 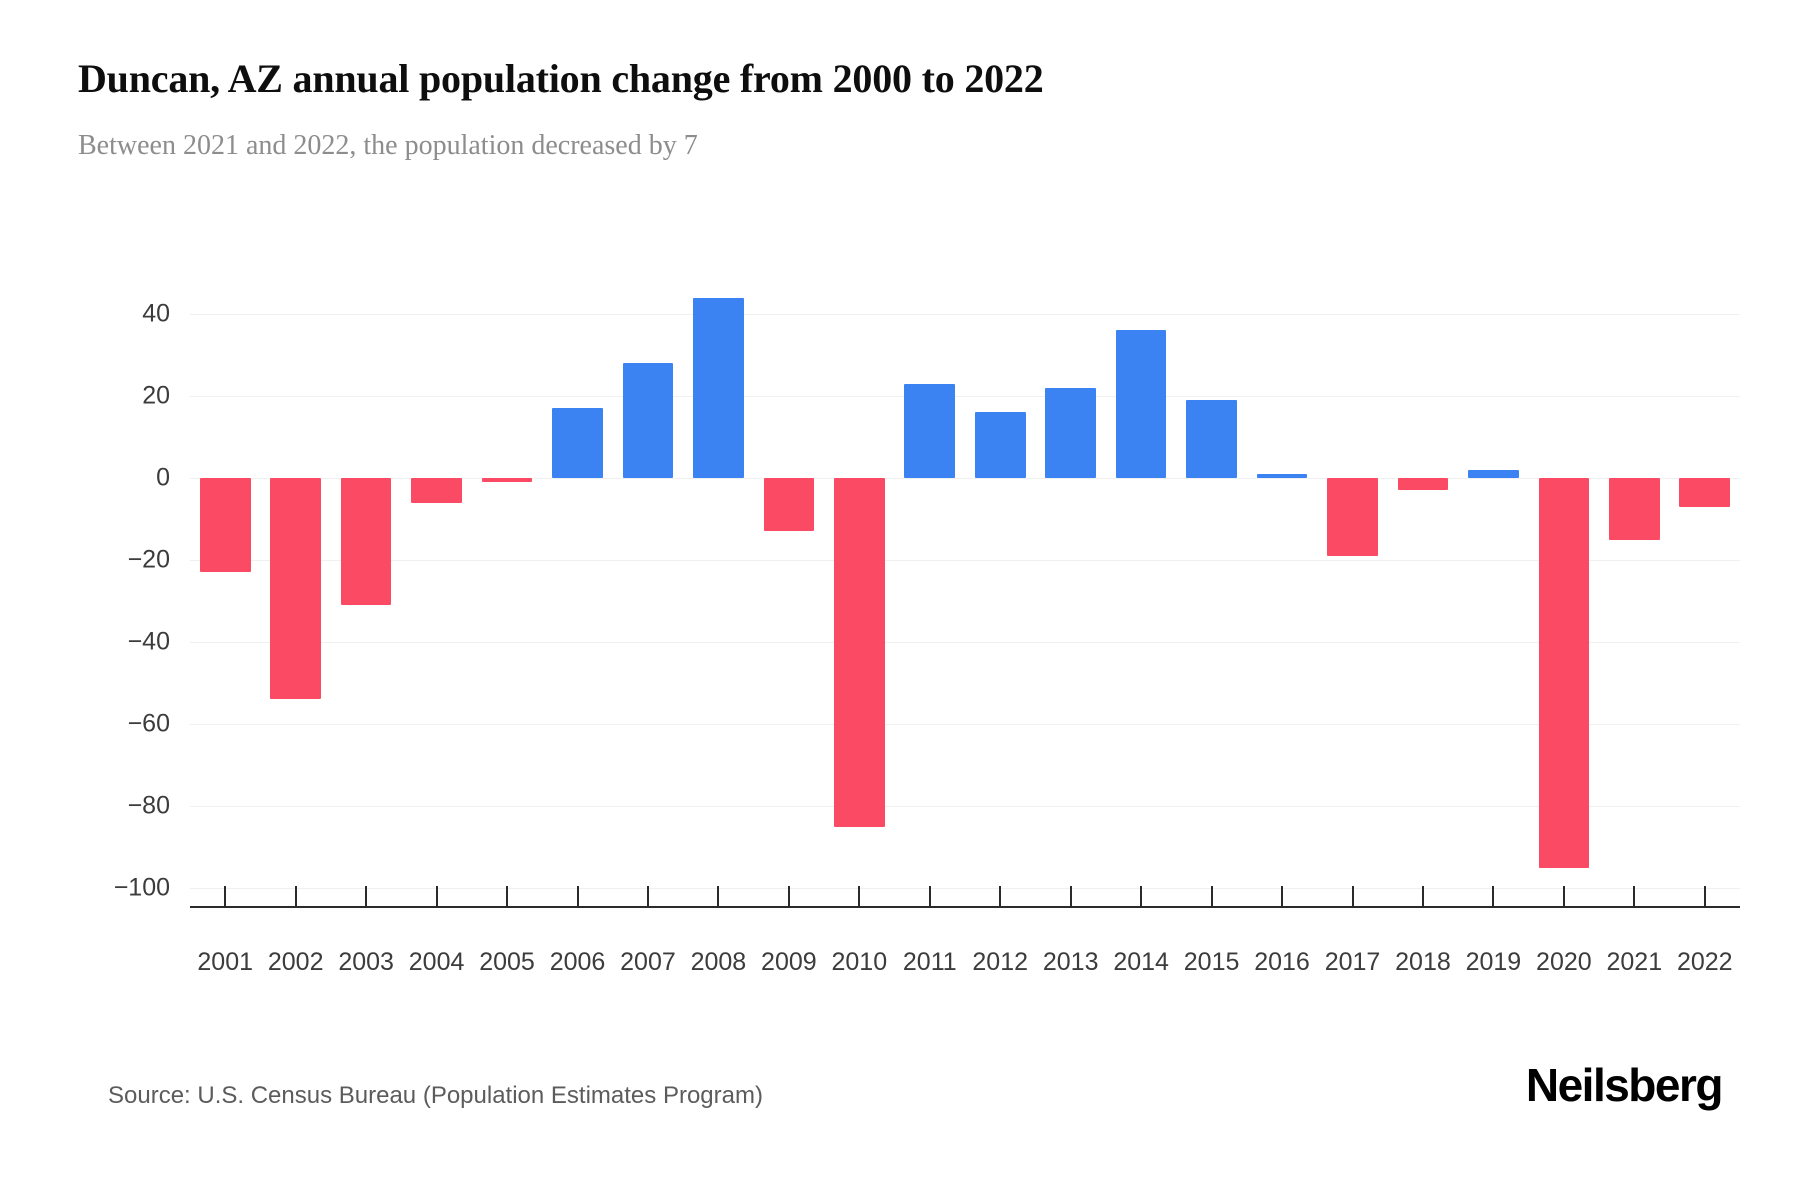 What do you see at coordinates (1352, 962) in the screenshot?
I see `x-tick-label: 2017` at bounding box center [1352, 962].